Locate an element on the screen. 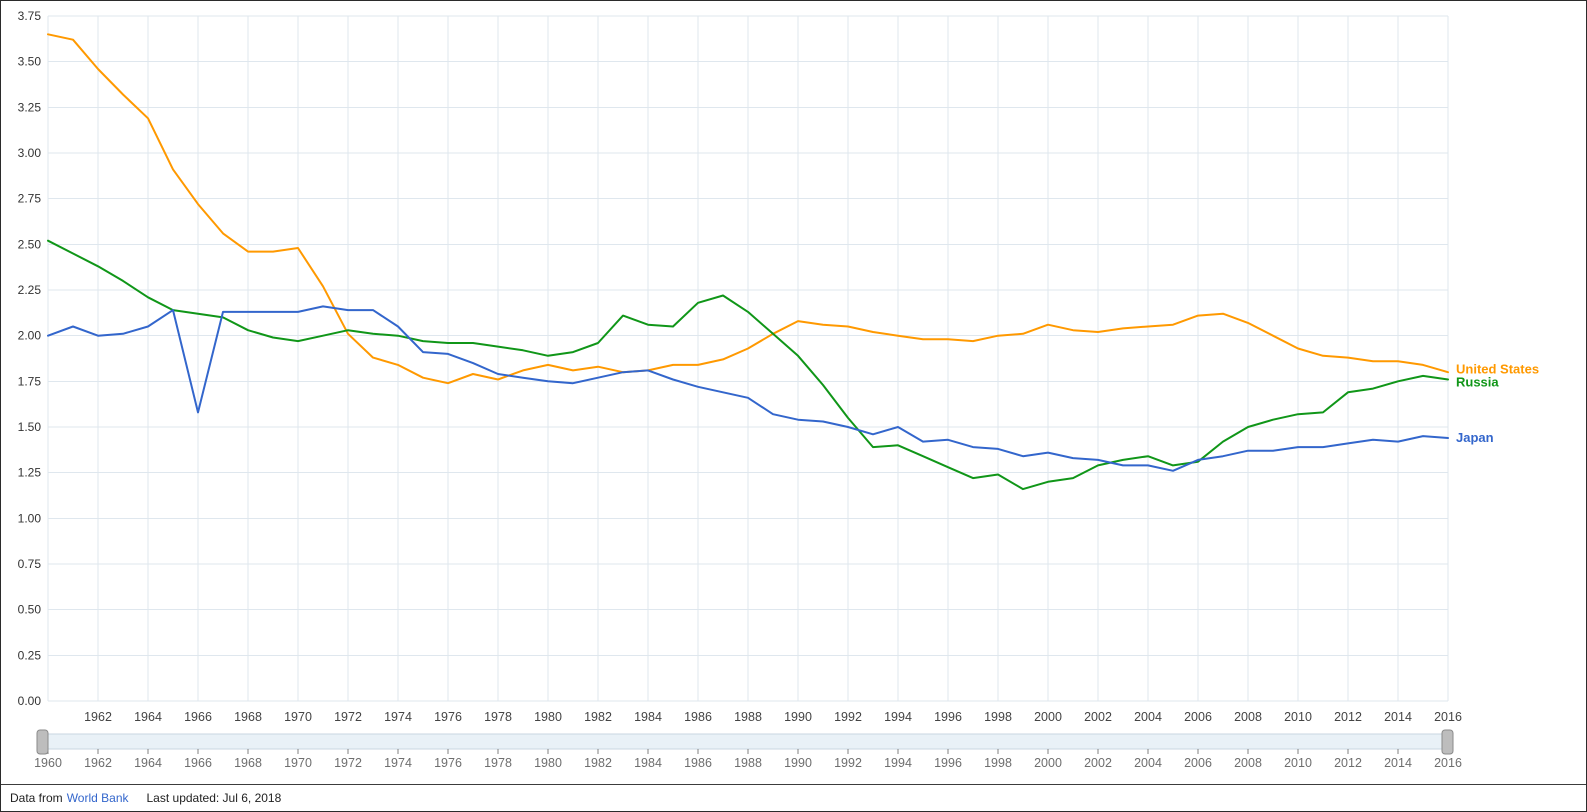  x-tick-label: 2010 is located at coordinates (1298, 717).